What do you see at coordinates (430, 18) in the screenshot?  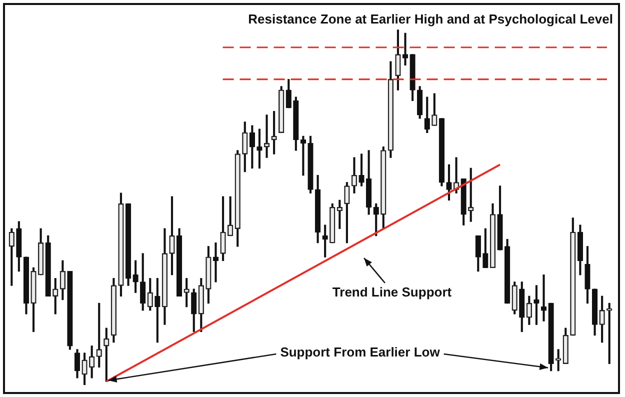 I see `chart-title: Resistance Zone at Earlier High and at Psychological Level` at bounding box center [430, 18].